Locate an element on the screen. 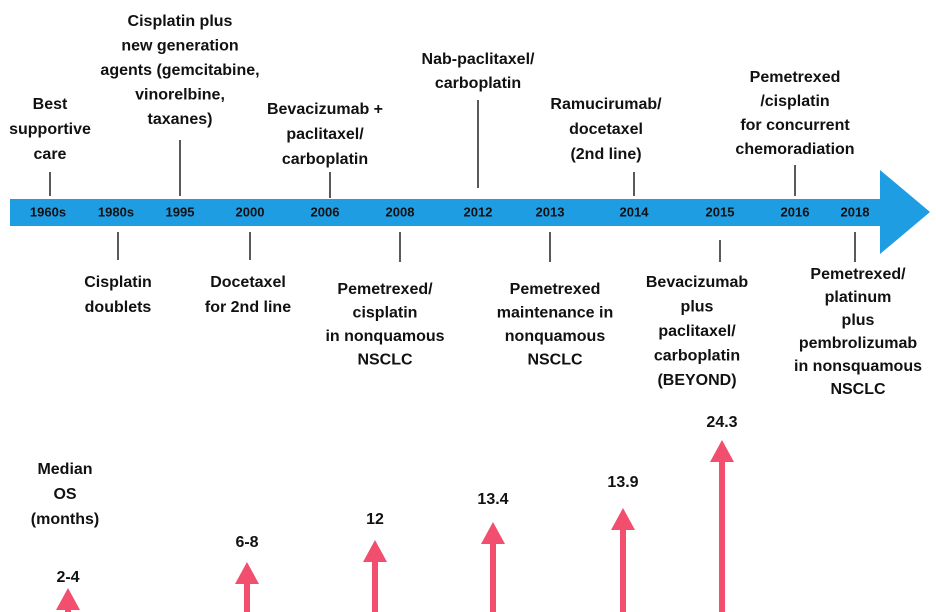  year-label: 1980s is located at coordinates (116, 211).